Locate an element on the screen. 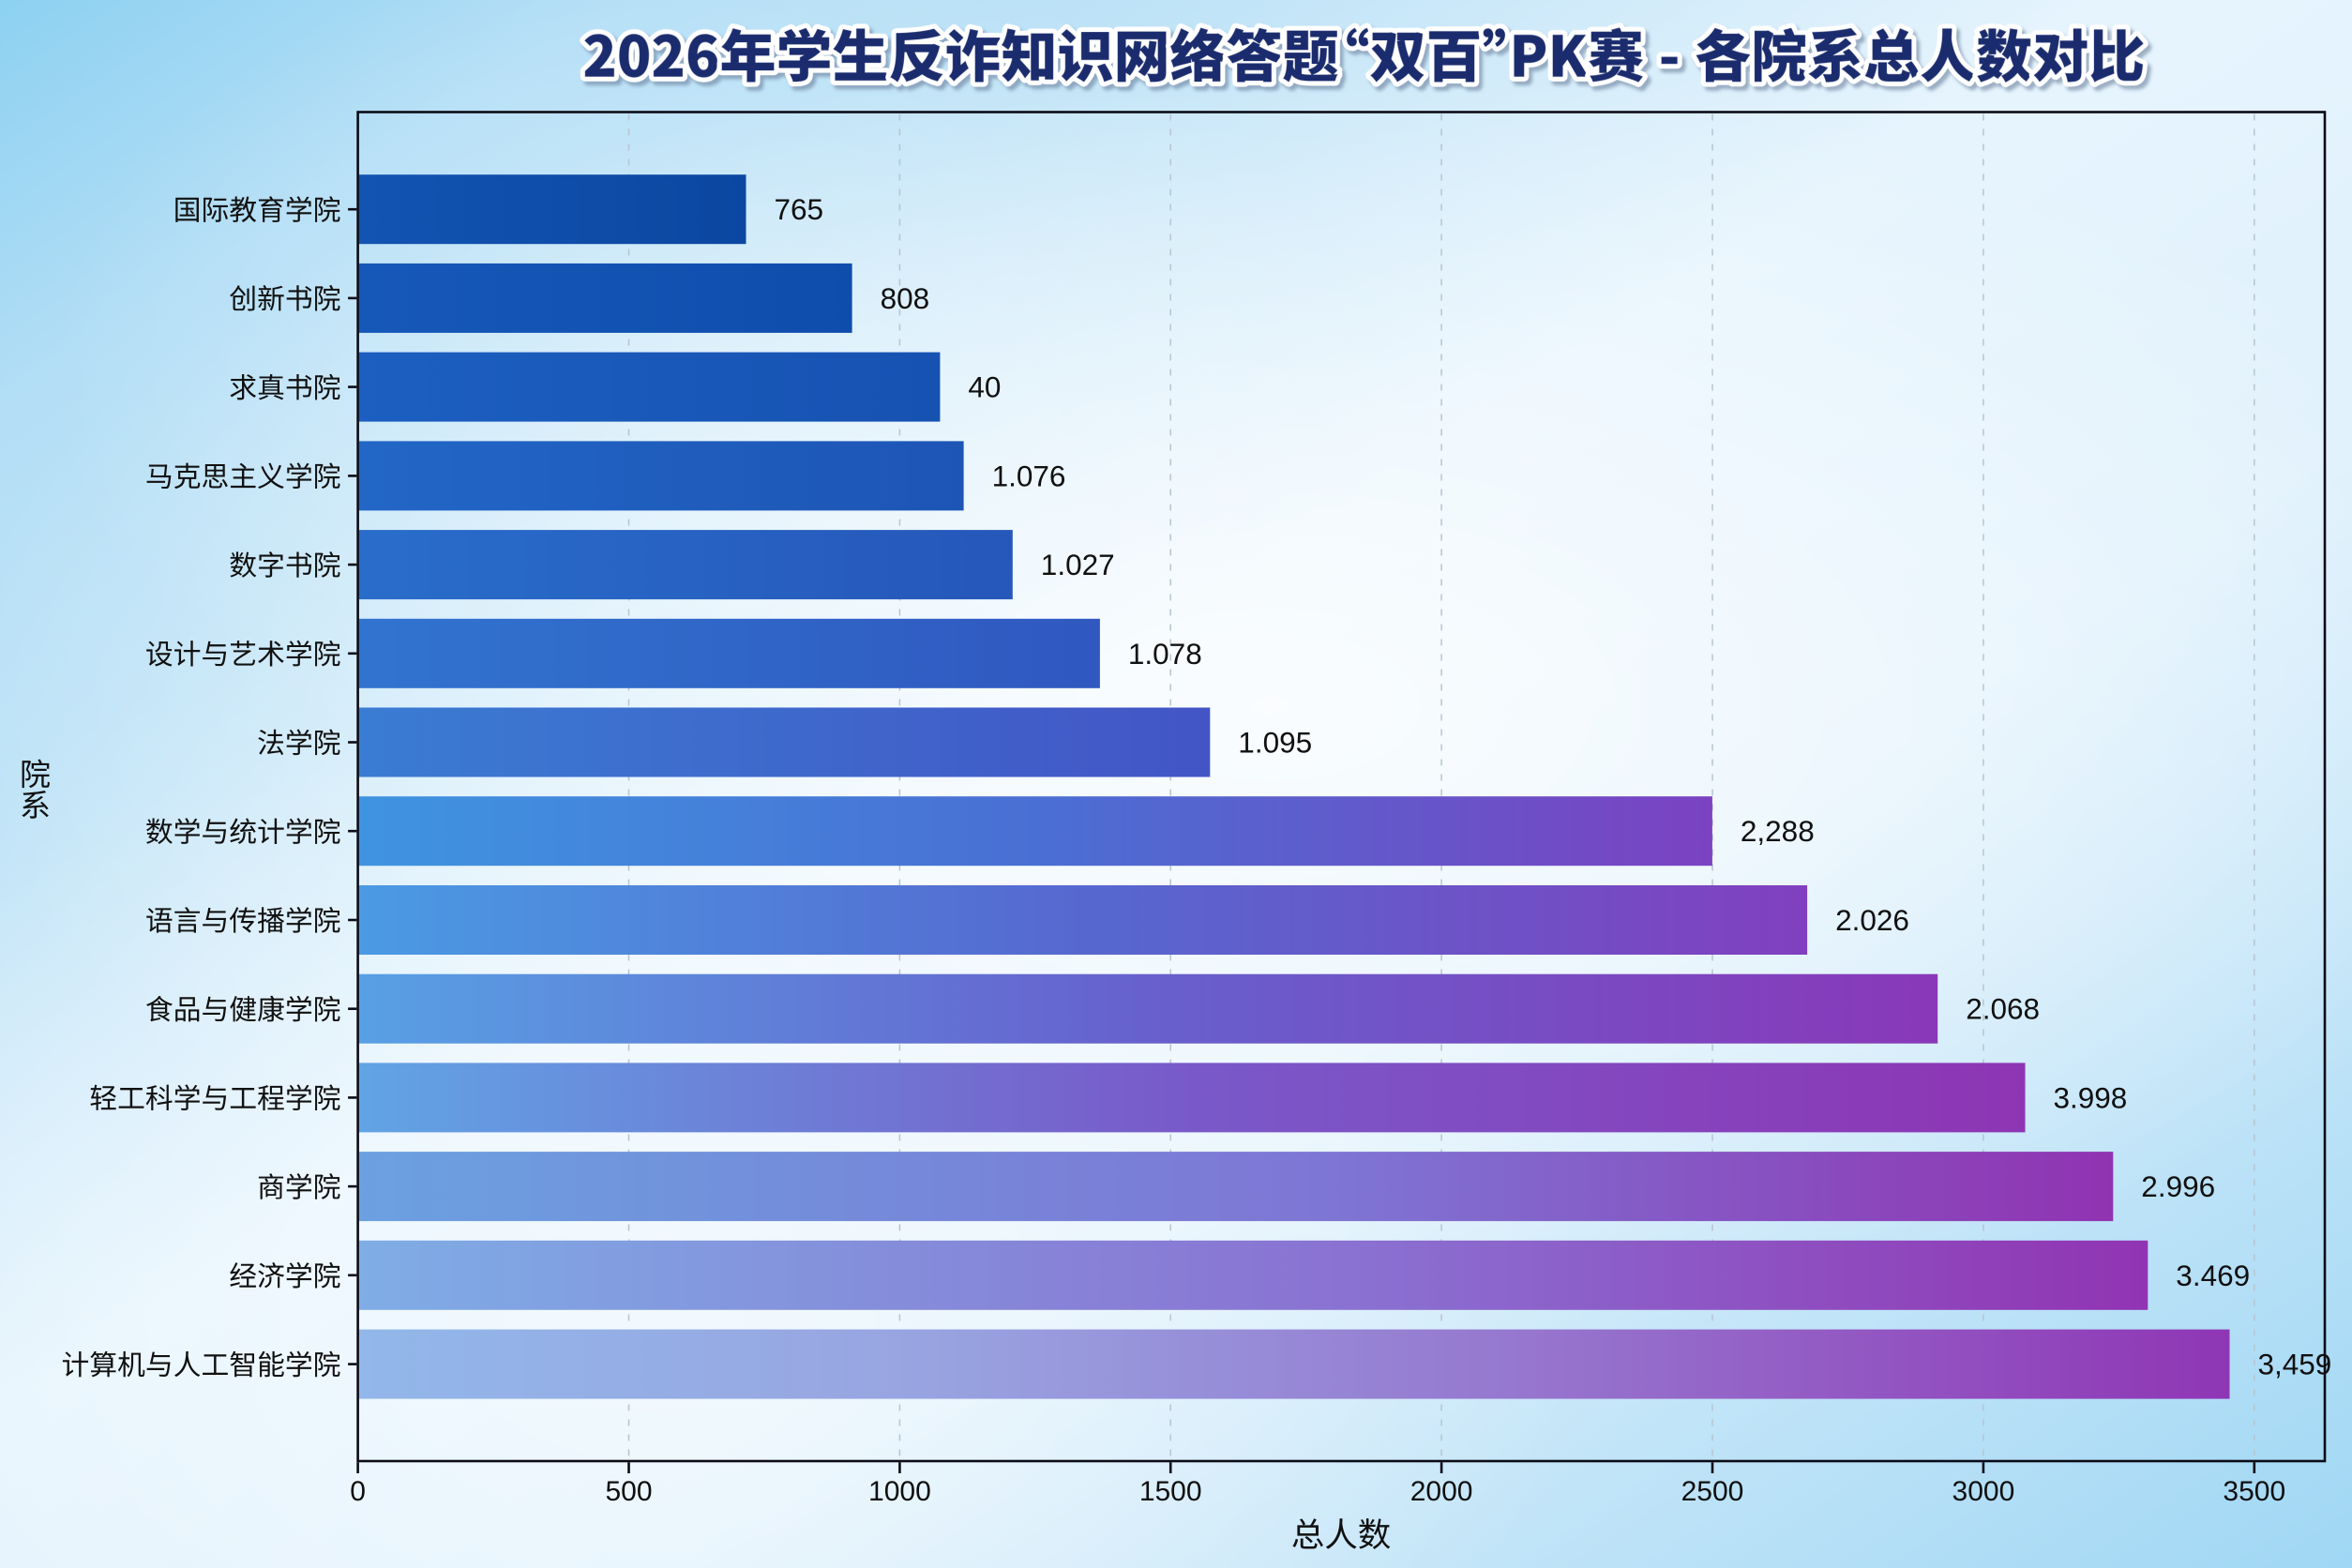  svg-text: 1500 is located at coordinates (1171, 1491).